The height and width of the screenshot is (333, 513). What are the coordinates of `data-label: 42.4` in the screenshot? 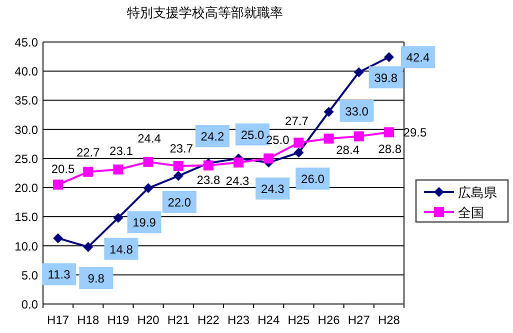 It's located at (418, 57).